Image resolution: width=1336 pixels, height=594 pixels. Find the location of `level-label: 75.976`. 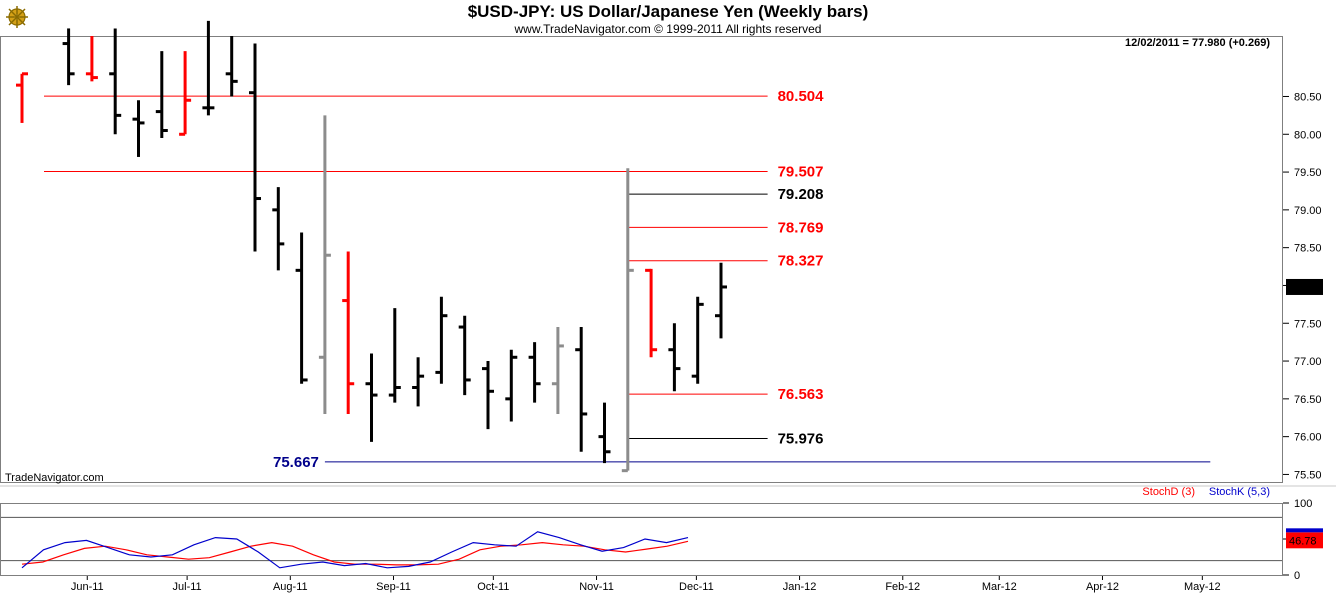

level-label: 75.976 is located at coordinates (801, 438).